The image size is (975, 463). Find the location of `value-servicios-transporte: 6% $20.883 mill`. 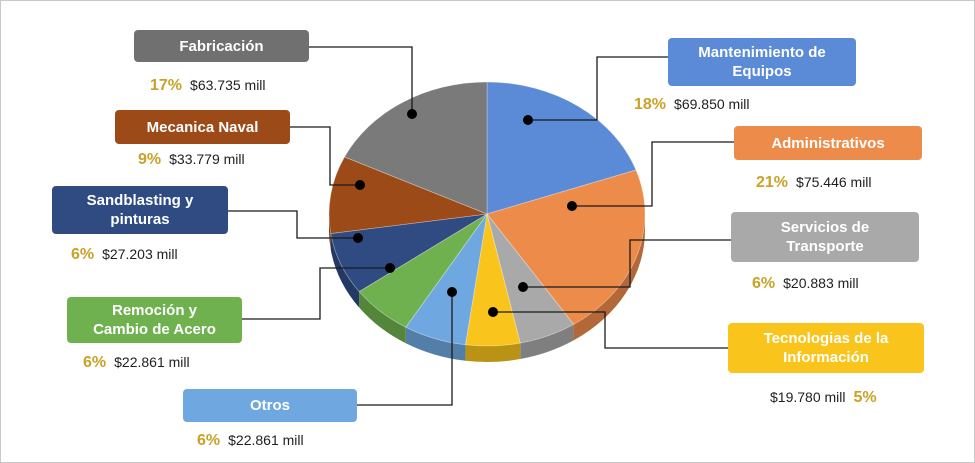

value-servicios-transporte: 6% $20.883 mill is located at coordinates (805, 284).